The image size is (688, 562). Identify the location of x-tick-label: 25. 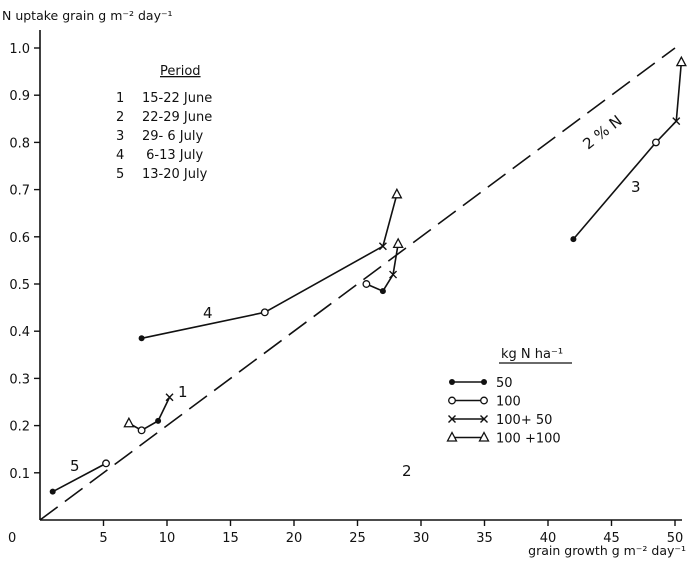
(357, 538).